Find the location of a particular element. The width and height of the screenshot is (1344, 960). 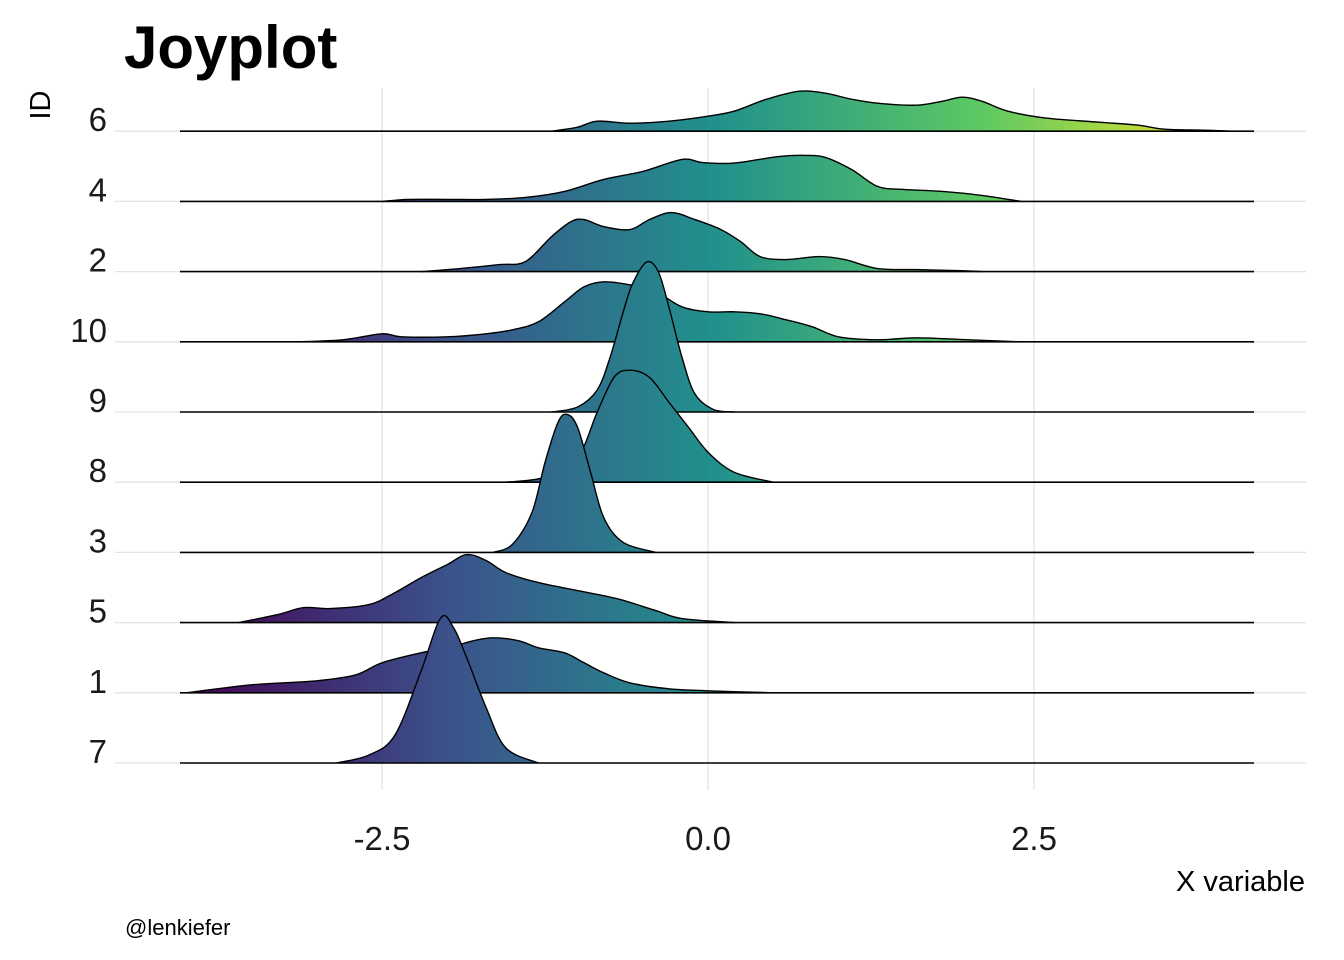

y-tick-label: 7 is located at coordinates (98, 751).